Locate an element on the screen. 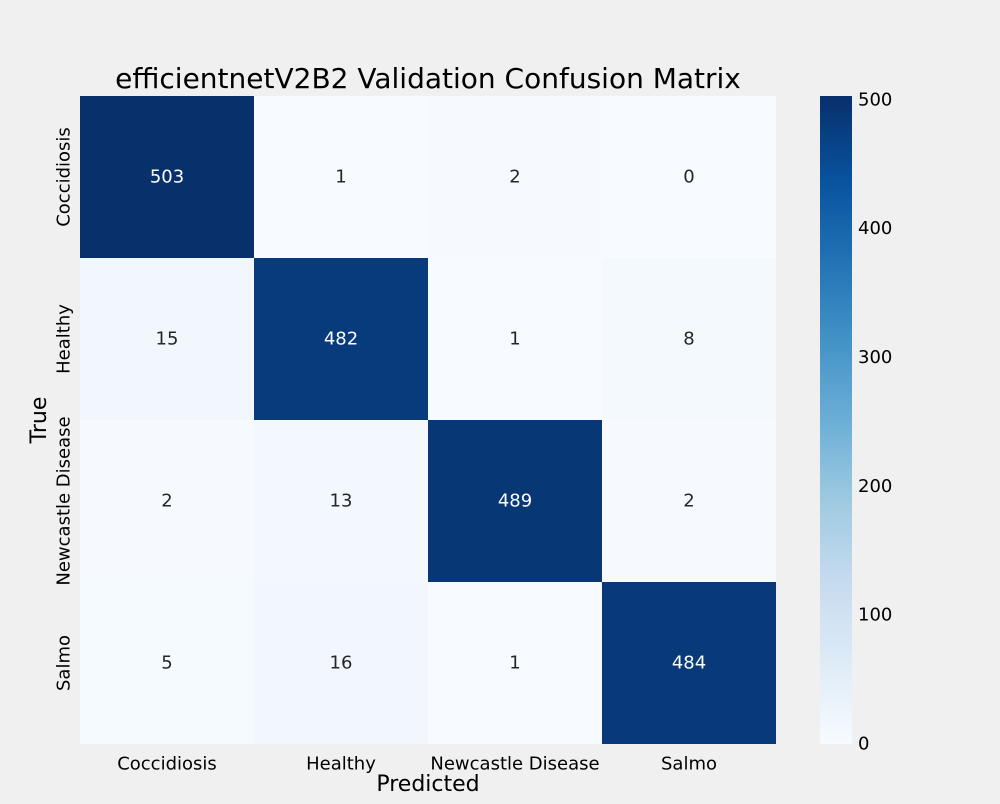  cell-value-label: 15 is located at coordinates (167, 339).